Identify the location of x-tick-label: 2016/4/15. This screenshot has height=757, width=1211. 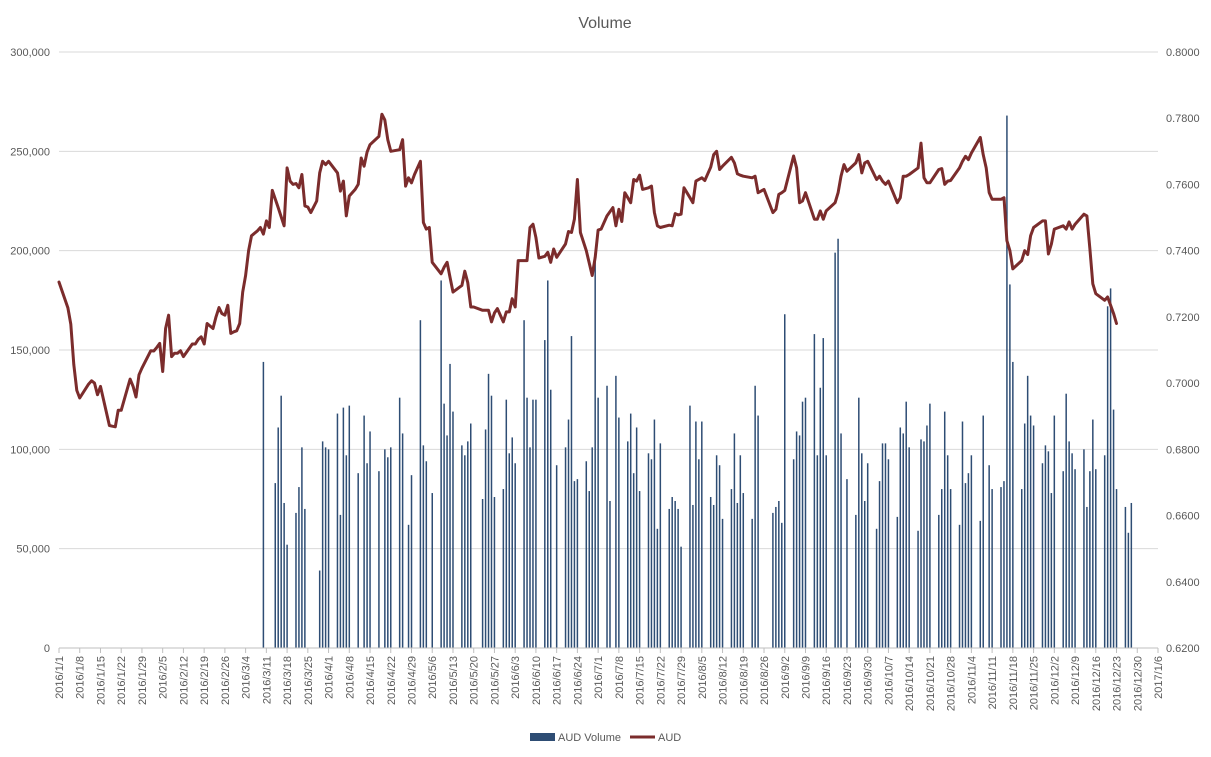
(371, 680).